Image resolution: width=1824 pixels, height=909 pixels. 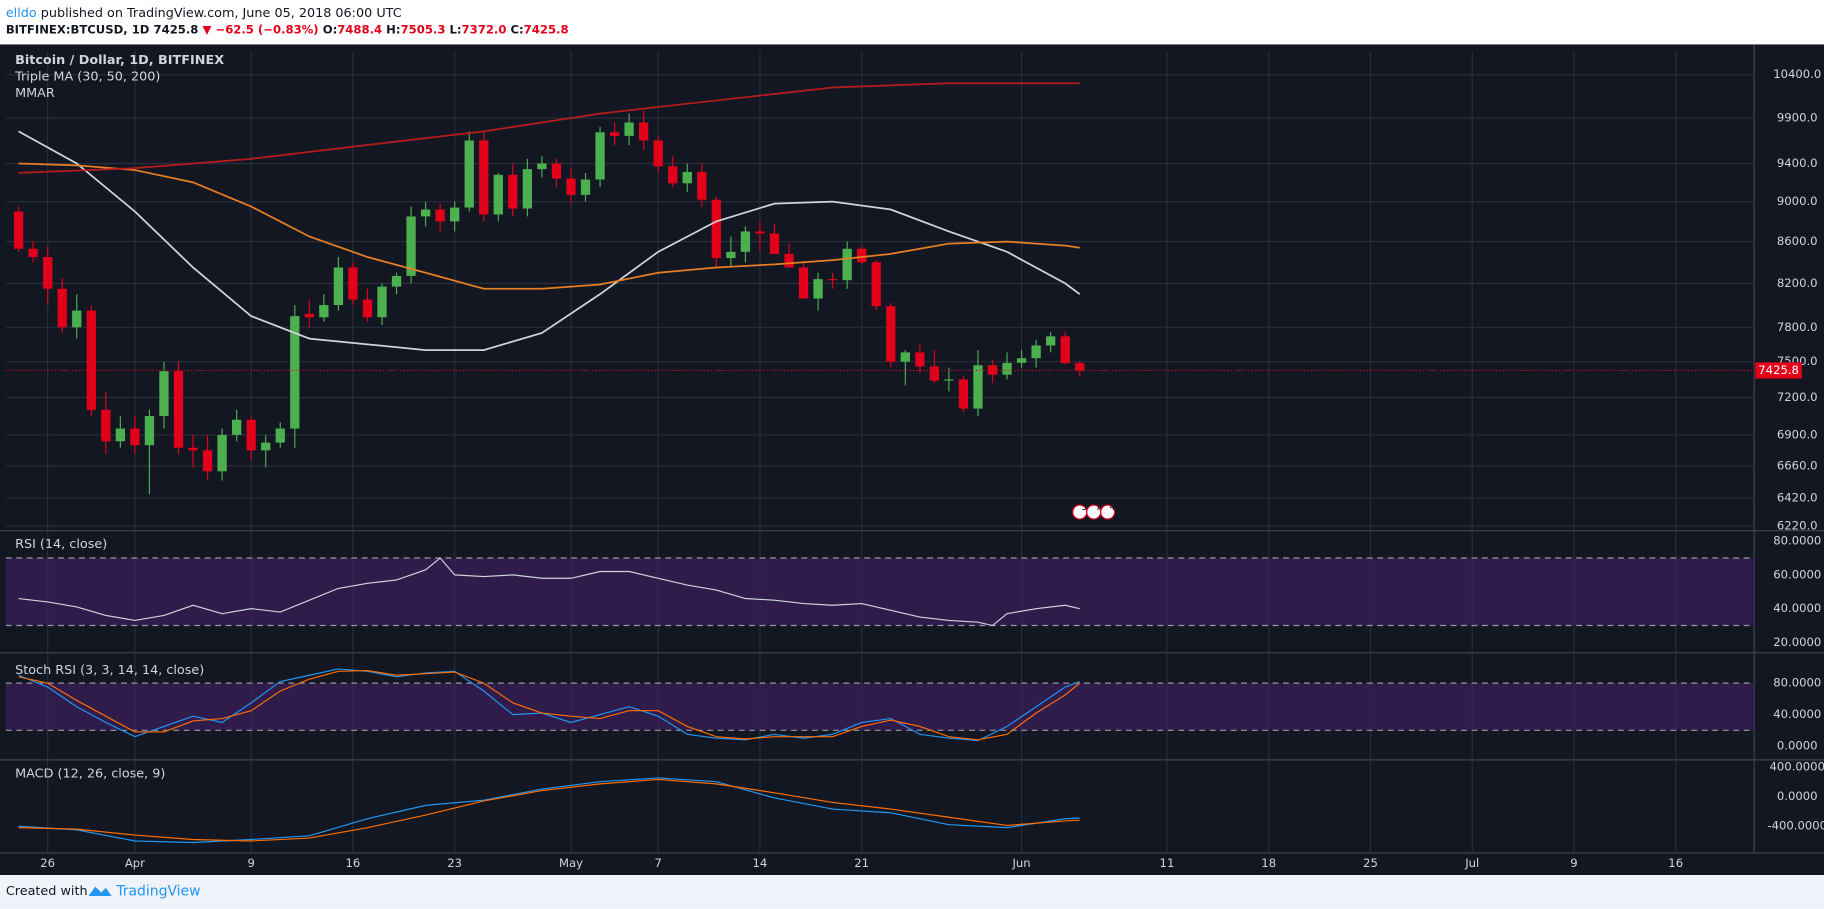 I want to click on footer-created: Created with, so click(x=47, y=891).